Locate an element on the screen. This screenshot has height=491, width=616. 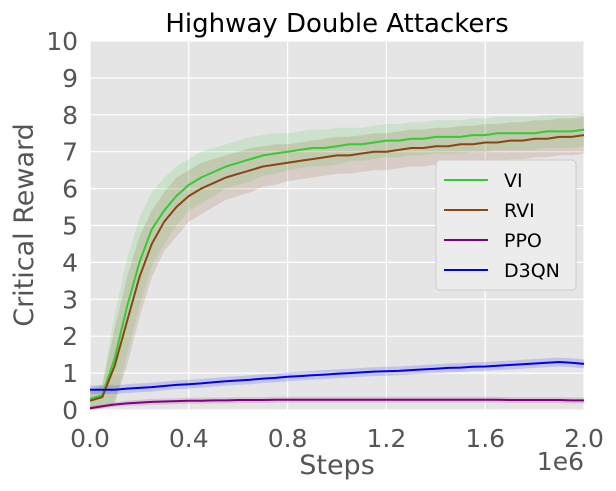
legend-label-rvi: RVI is located at coordinates (519, 211).